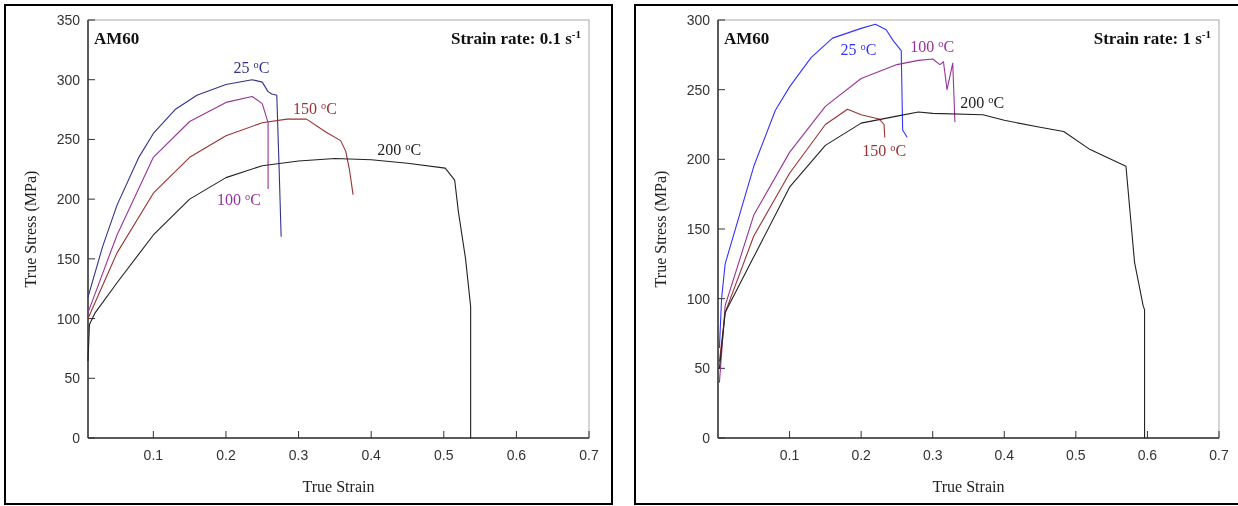  What do you see at coordinates (515, 38) in the screenshot?
I see `annotation: Strain rate: 0.1 s$^{-1}$` at bounding box center [515, 38].